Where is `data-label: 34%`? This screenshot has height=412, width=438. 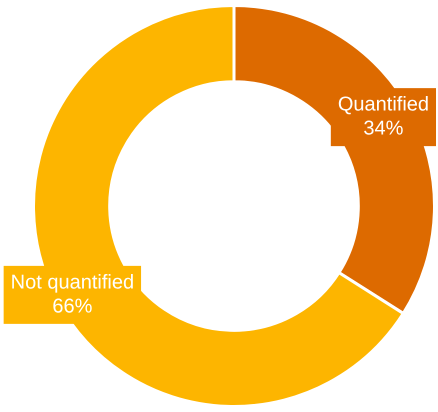 data-label: 34% is located at coordinates (383, 129).